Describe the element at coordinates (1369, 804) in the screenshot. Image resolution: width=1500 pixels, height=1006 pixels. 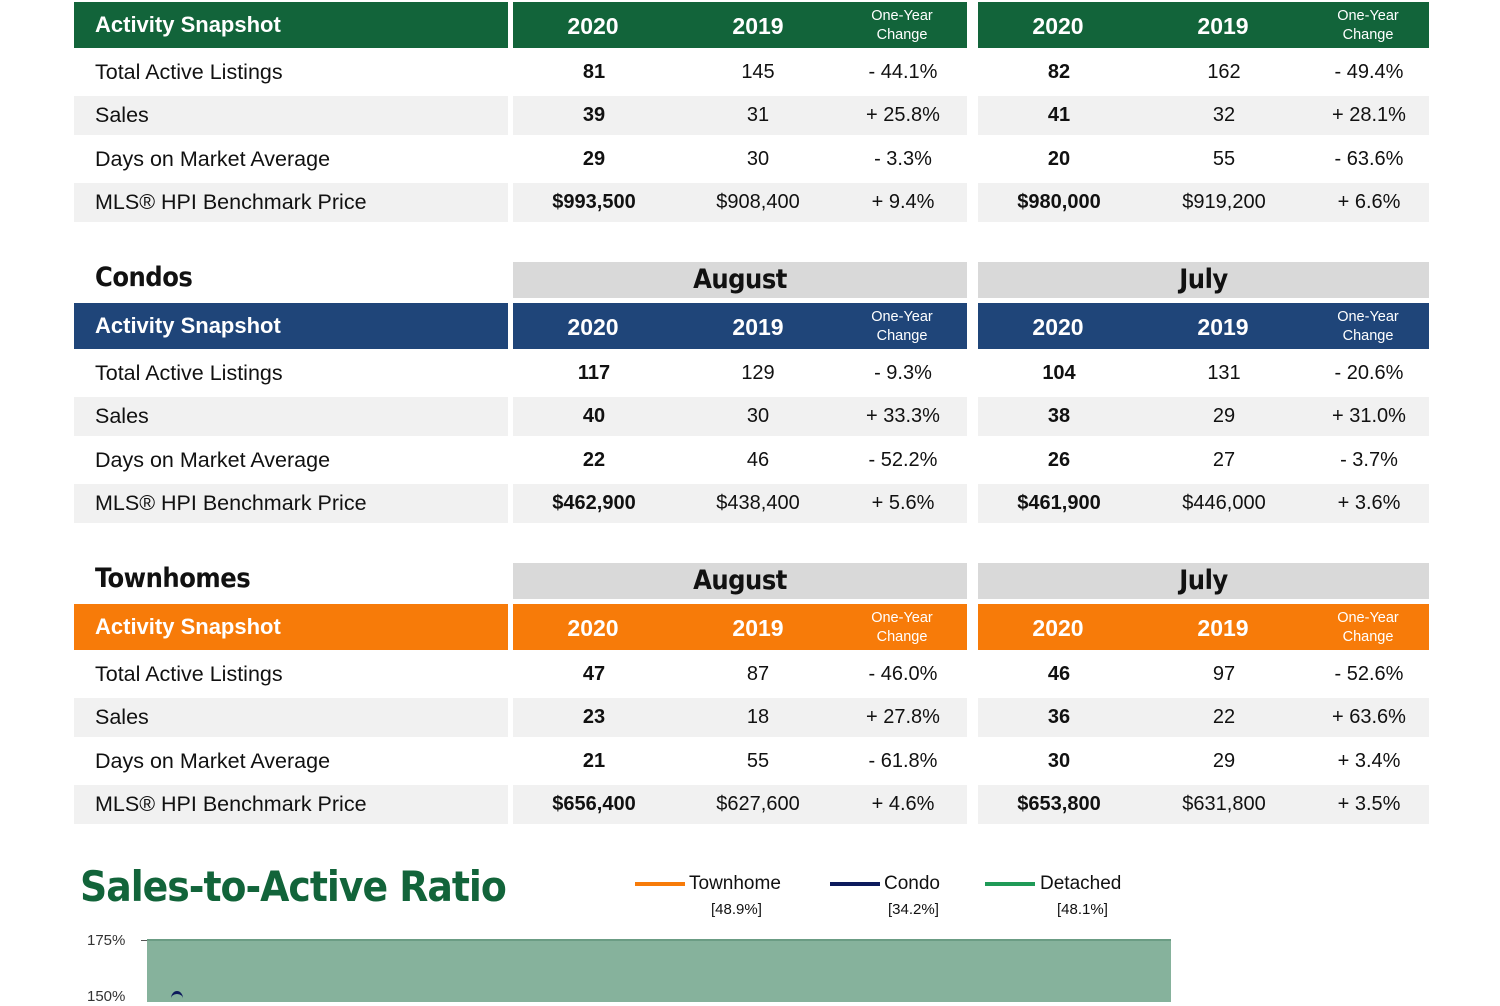
I see `townhomes-row-3-jch: + 3.5%` at that location.